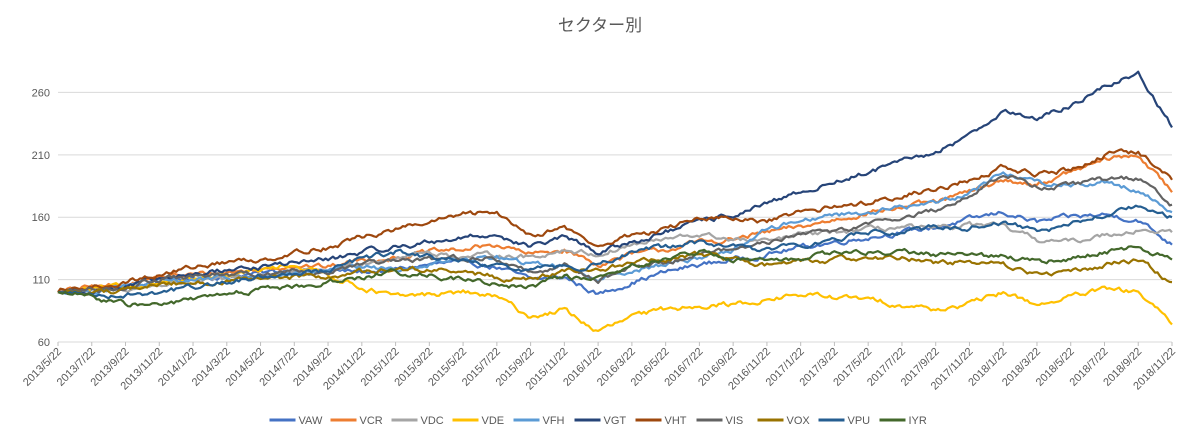 This screenshot has height=445, width=1200. Describe the element at coordinates (41, 281) in the screenshot. I see `y-tick-label: 110` at that location.